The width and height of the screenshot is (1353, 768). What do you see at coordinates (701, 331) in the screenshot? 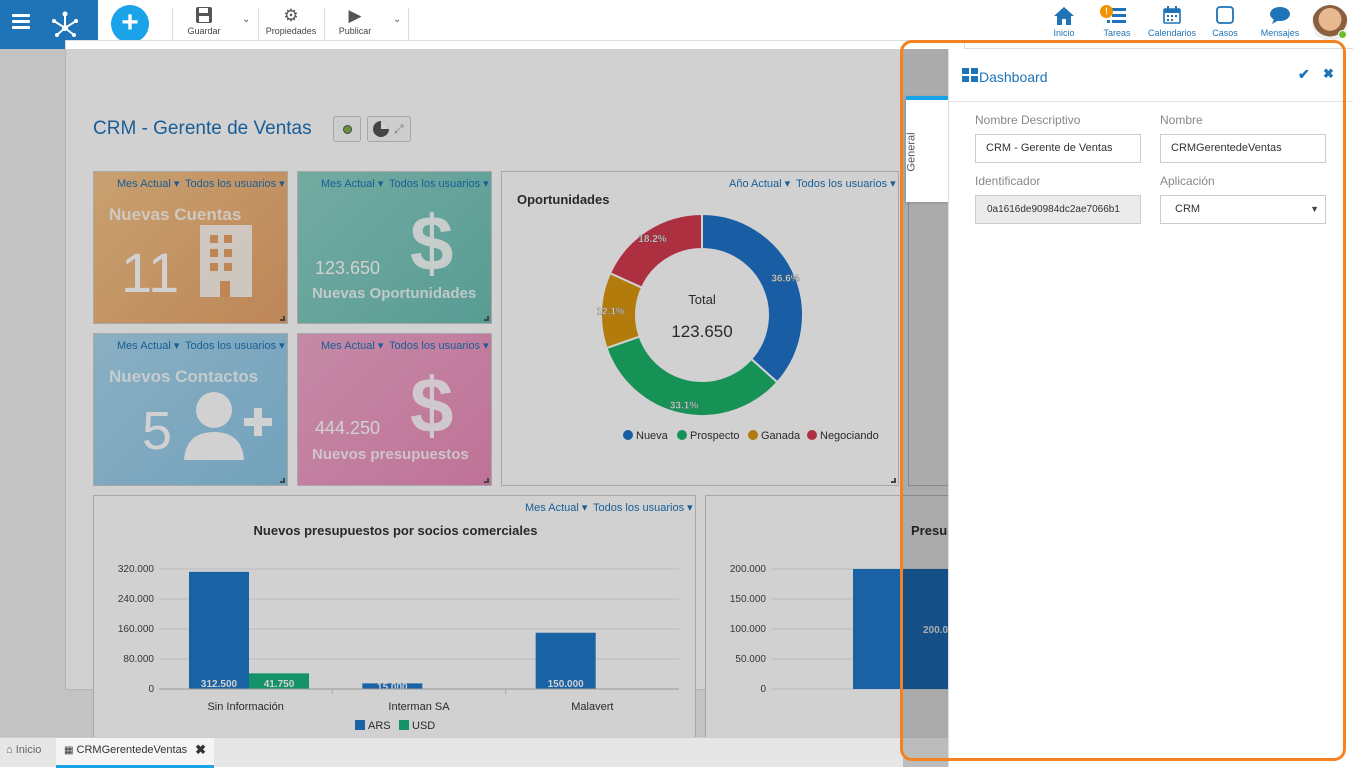
I see `donut-center-value: 123.650` at bounding box center [701, 331].